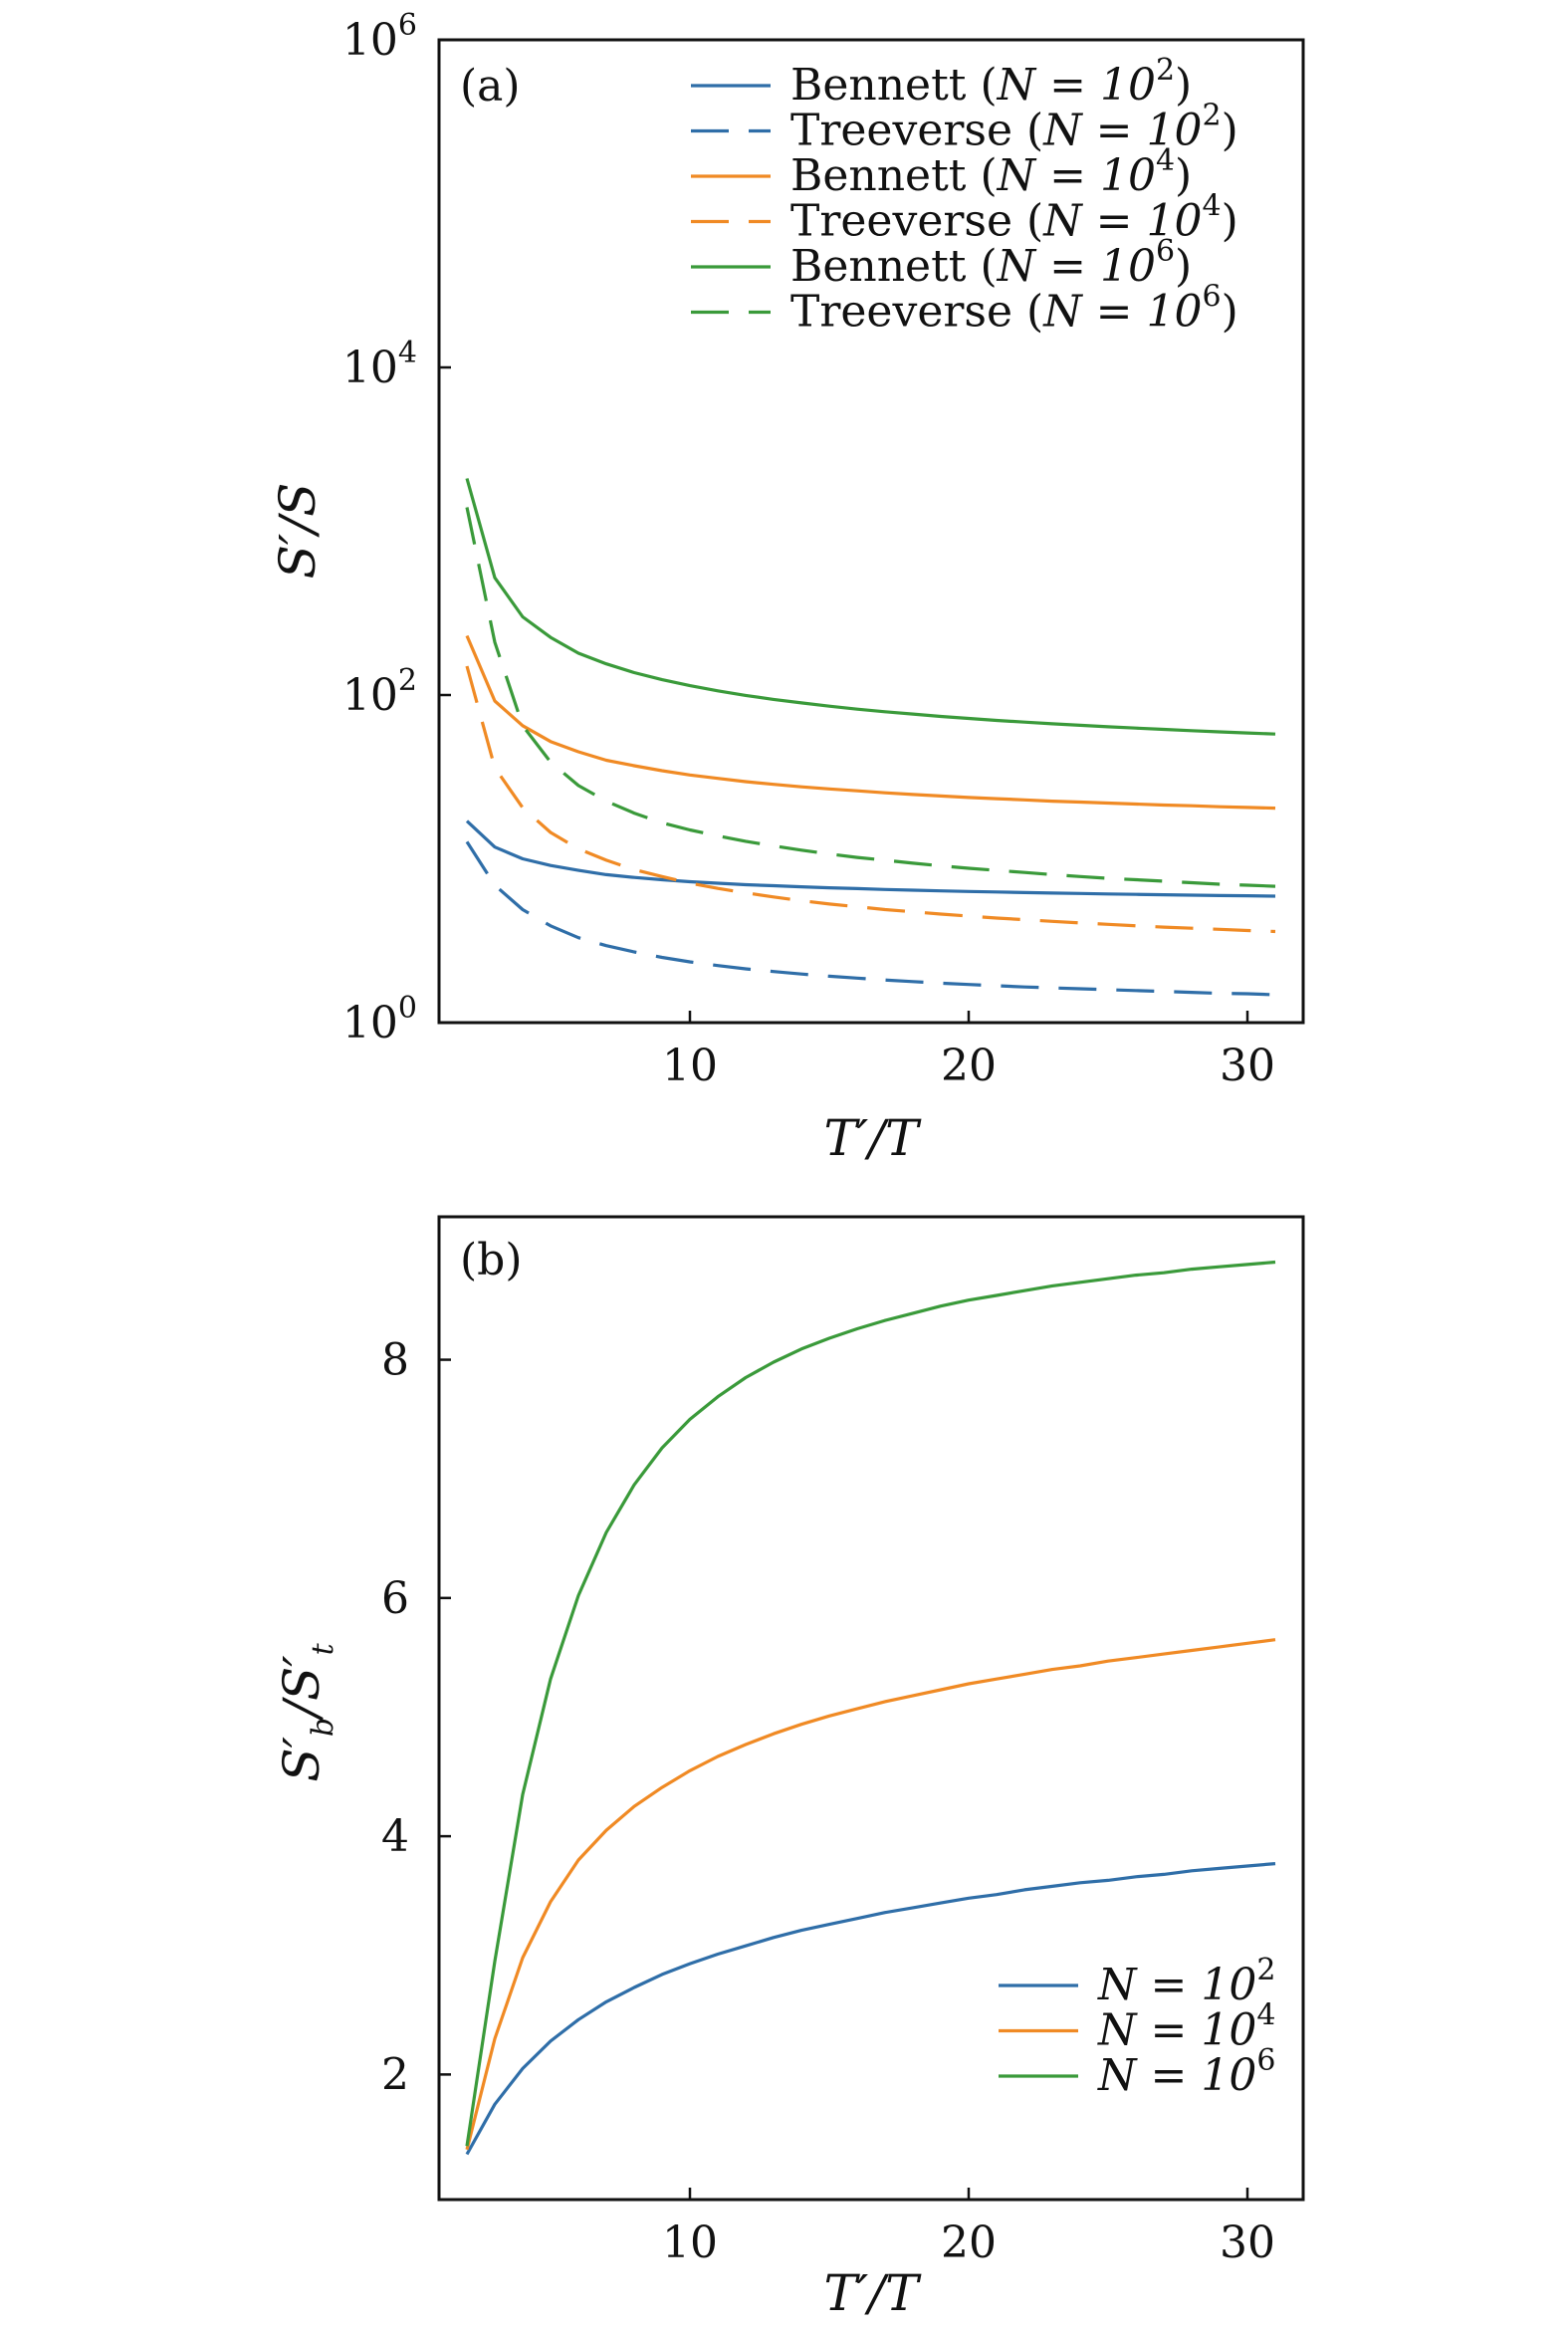 The image size is (1568, 2333). I want to click on panel-a-y-tick-label: 10⁶, so click(379, 37).